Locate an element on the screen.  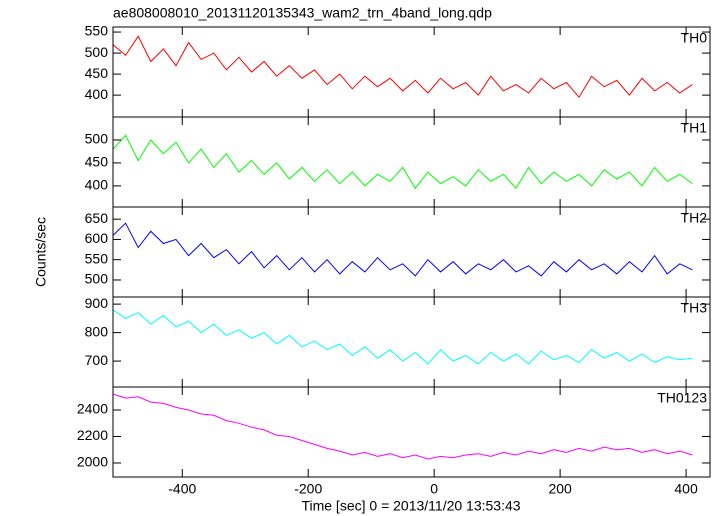
y-tick-label: 2000 is located at coordinates (92, 462).